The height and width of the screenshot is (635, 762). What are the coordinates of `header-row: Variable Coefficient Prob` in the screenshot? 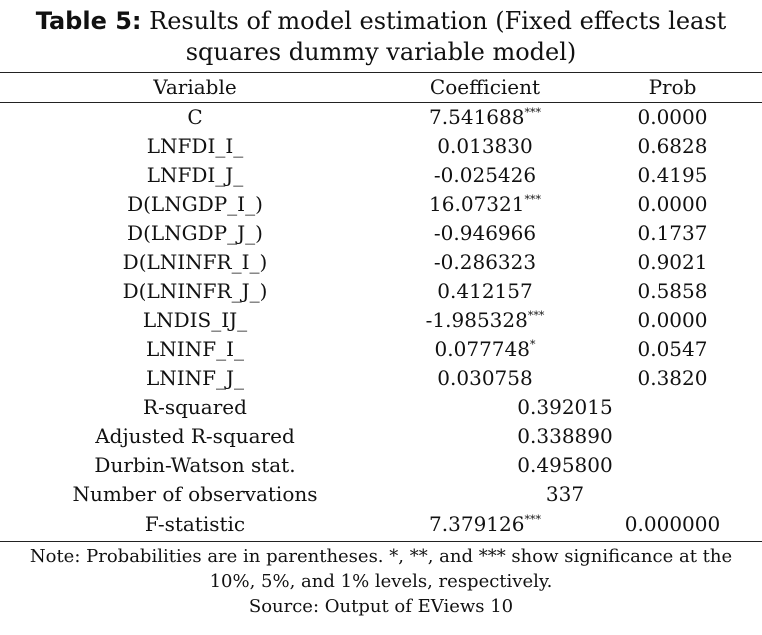 It's located at (381, 87).